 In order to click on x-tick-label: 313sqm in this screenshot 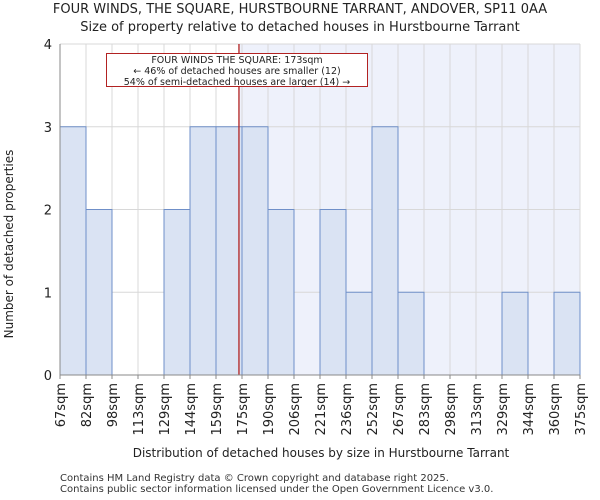, I will do `click(477, 409)`.